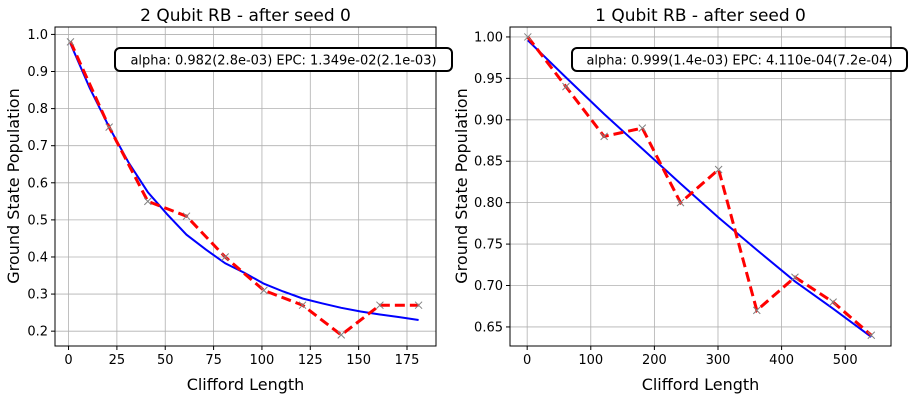  I want to click on y-tick-label: 0.7, so click(37, 146).